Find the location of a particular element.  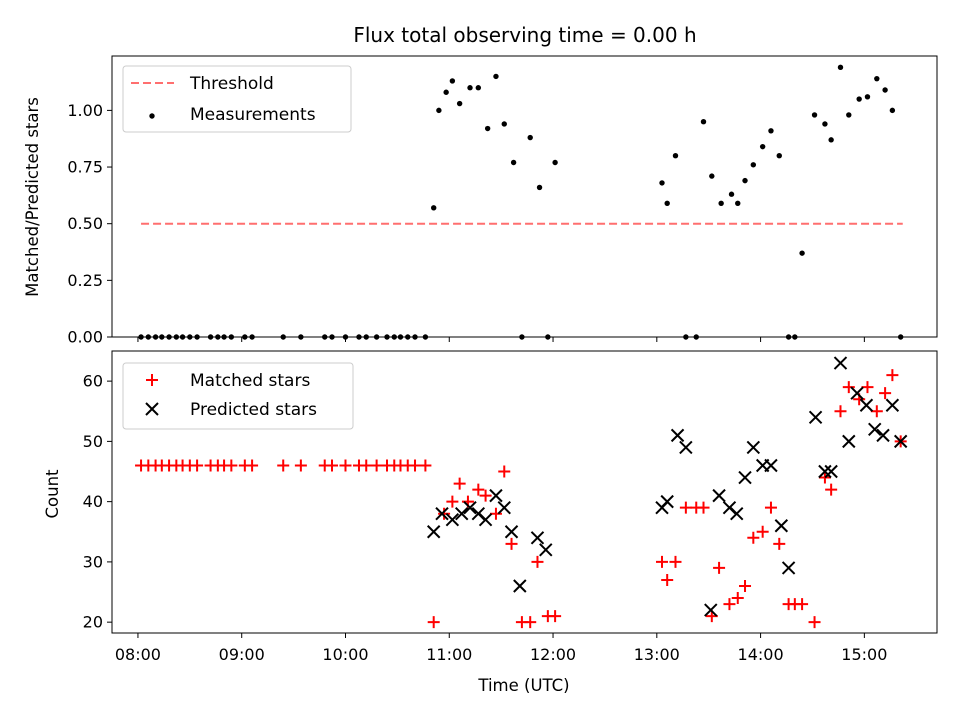

bottom-xtick-label: 08:00 is located at coordinates (138, 654).